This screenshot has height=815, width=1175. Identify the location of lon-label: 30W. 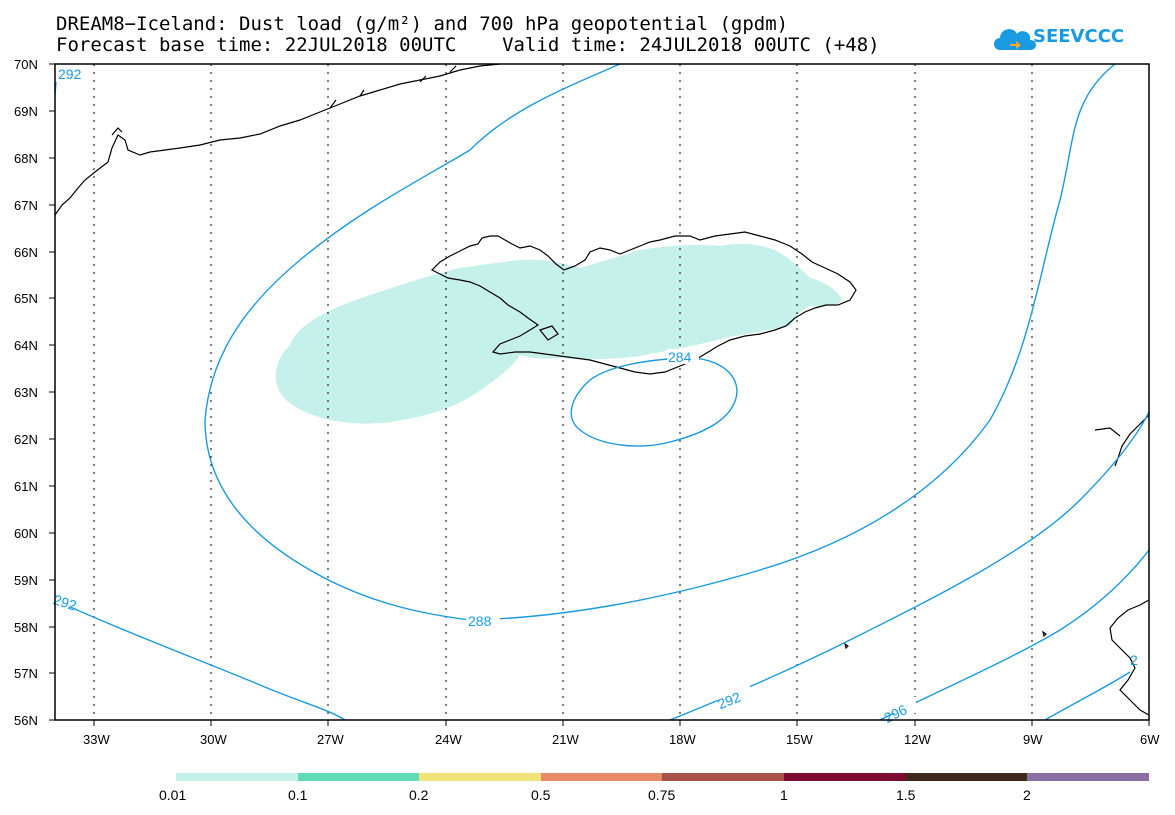
(213, 739).